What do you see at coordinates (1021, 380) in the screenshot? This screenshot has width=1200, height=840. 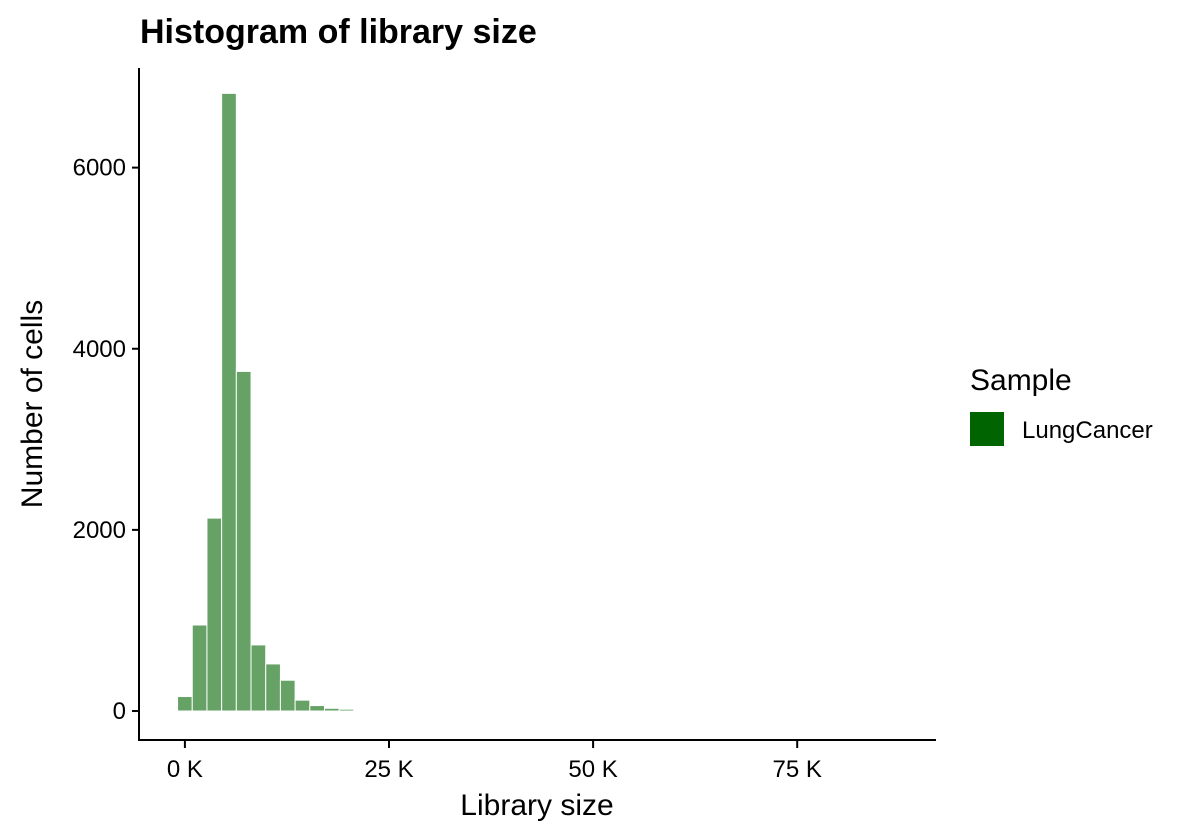 I see `legend-title: Sample` at bounding box center [1021, 380].